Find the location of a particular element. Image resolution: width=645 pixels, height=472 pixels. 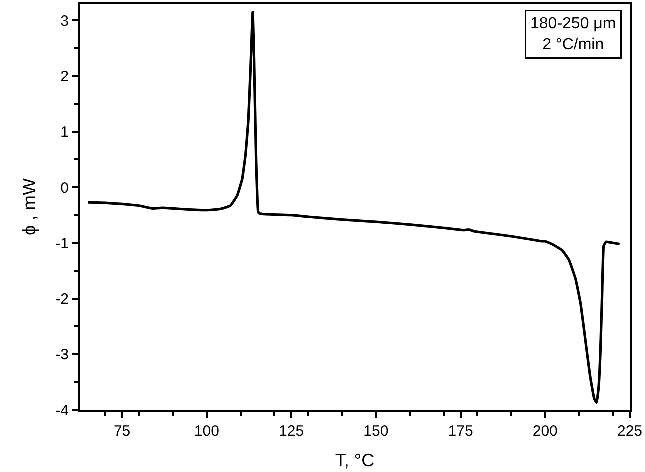

x-axis-title: T, °C is located at coordinates (355, 460).